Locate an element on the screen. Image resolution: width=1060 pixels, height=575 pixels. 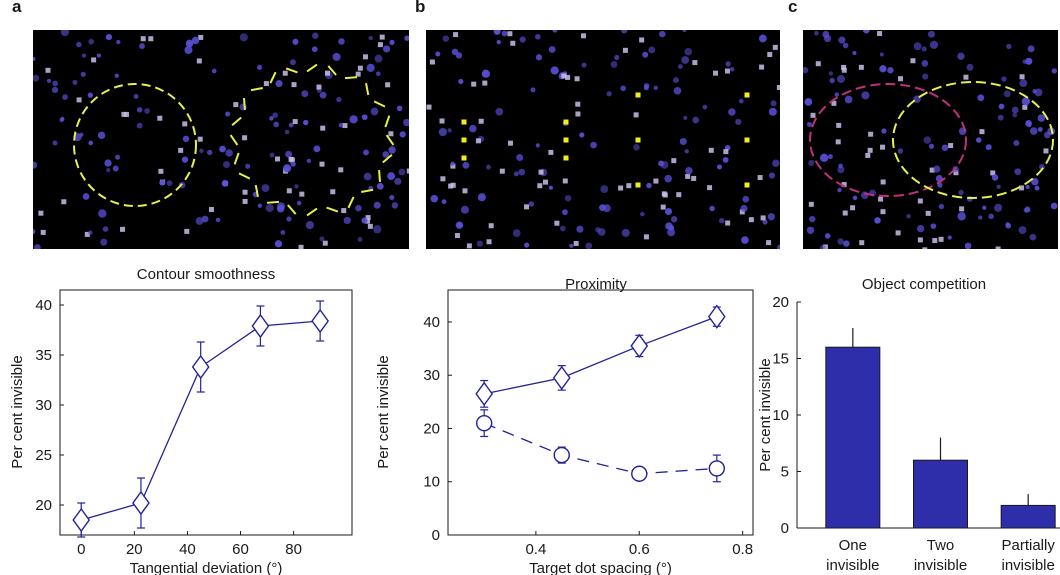
y-tick-label: 0 is located at coordinates (436, 535).